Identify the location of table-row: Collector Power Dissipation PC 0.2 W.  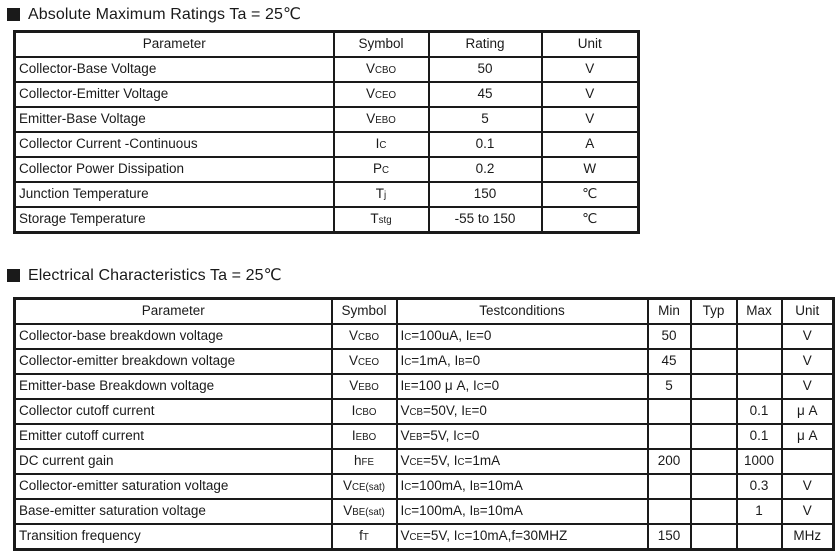
(326, 169).